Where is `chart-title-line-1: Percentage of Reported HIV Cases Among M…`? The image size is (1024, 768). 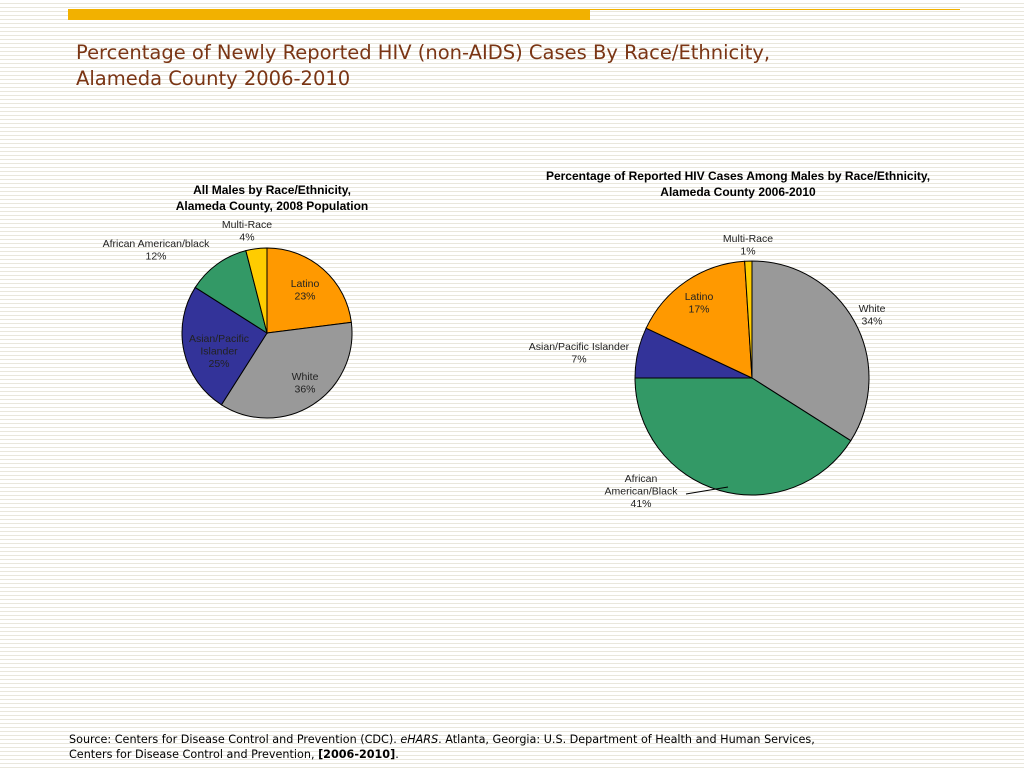 chart-title-line-1: Percentage of Reported HIV Cases Among M… is located at coordinates (738, 176).